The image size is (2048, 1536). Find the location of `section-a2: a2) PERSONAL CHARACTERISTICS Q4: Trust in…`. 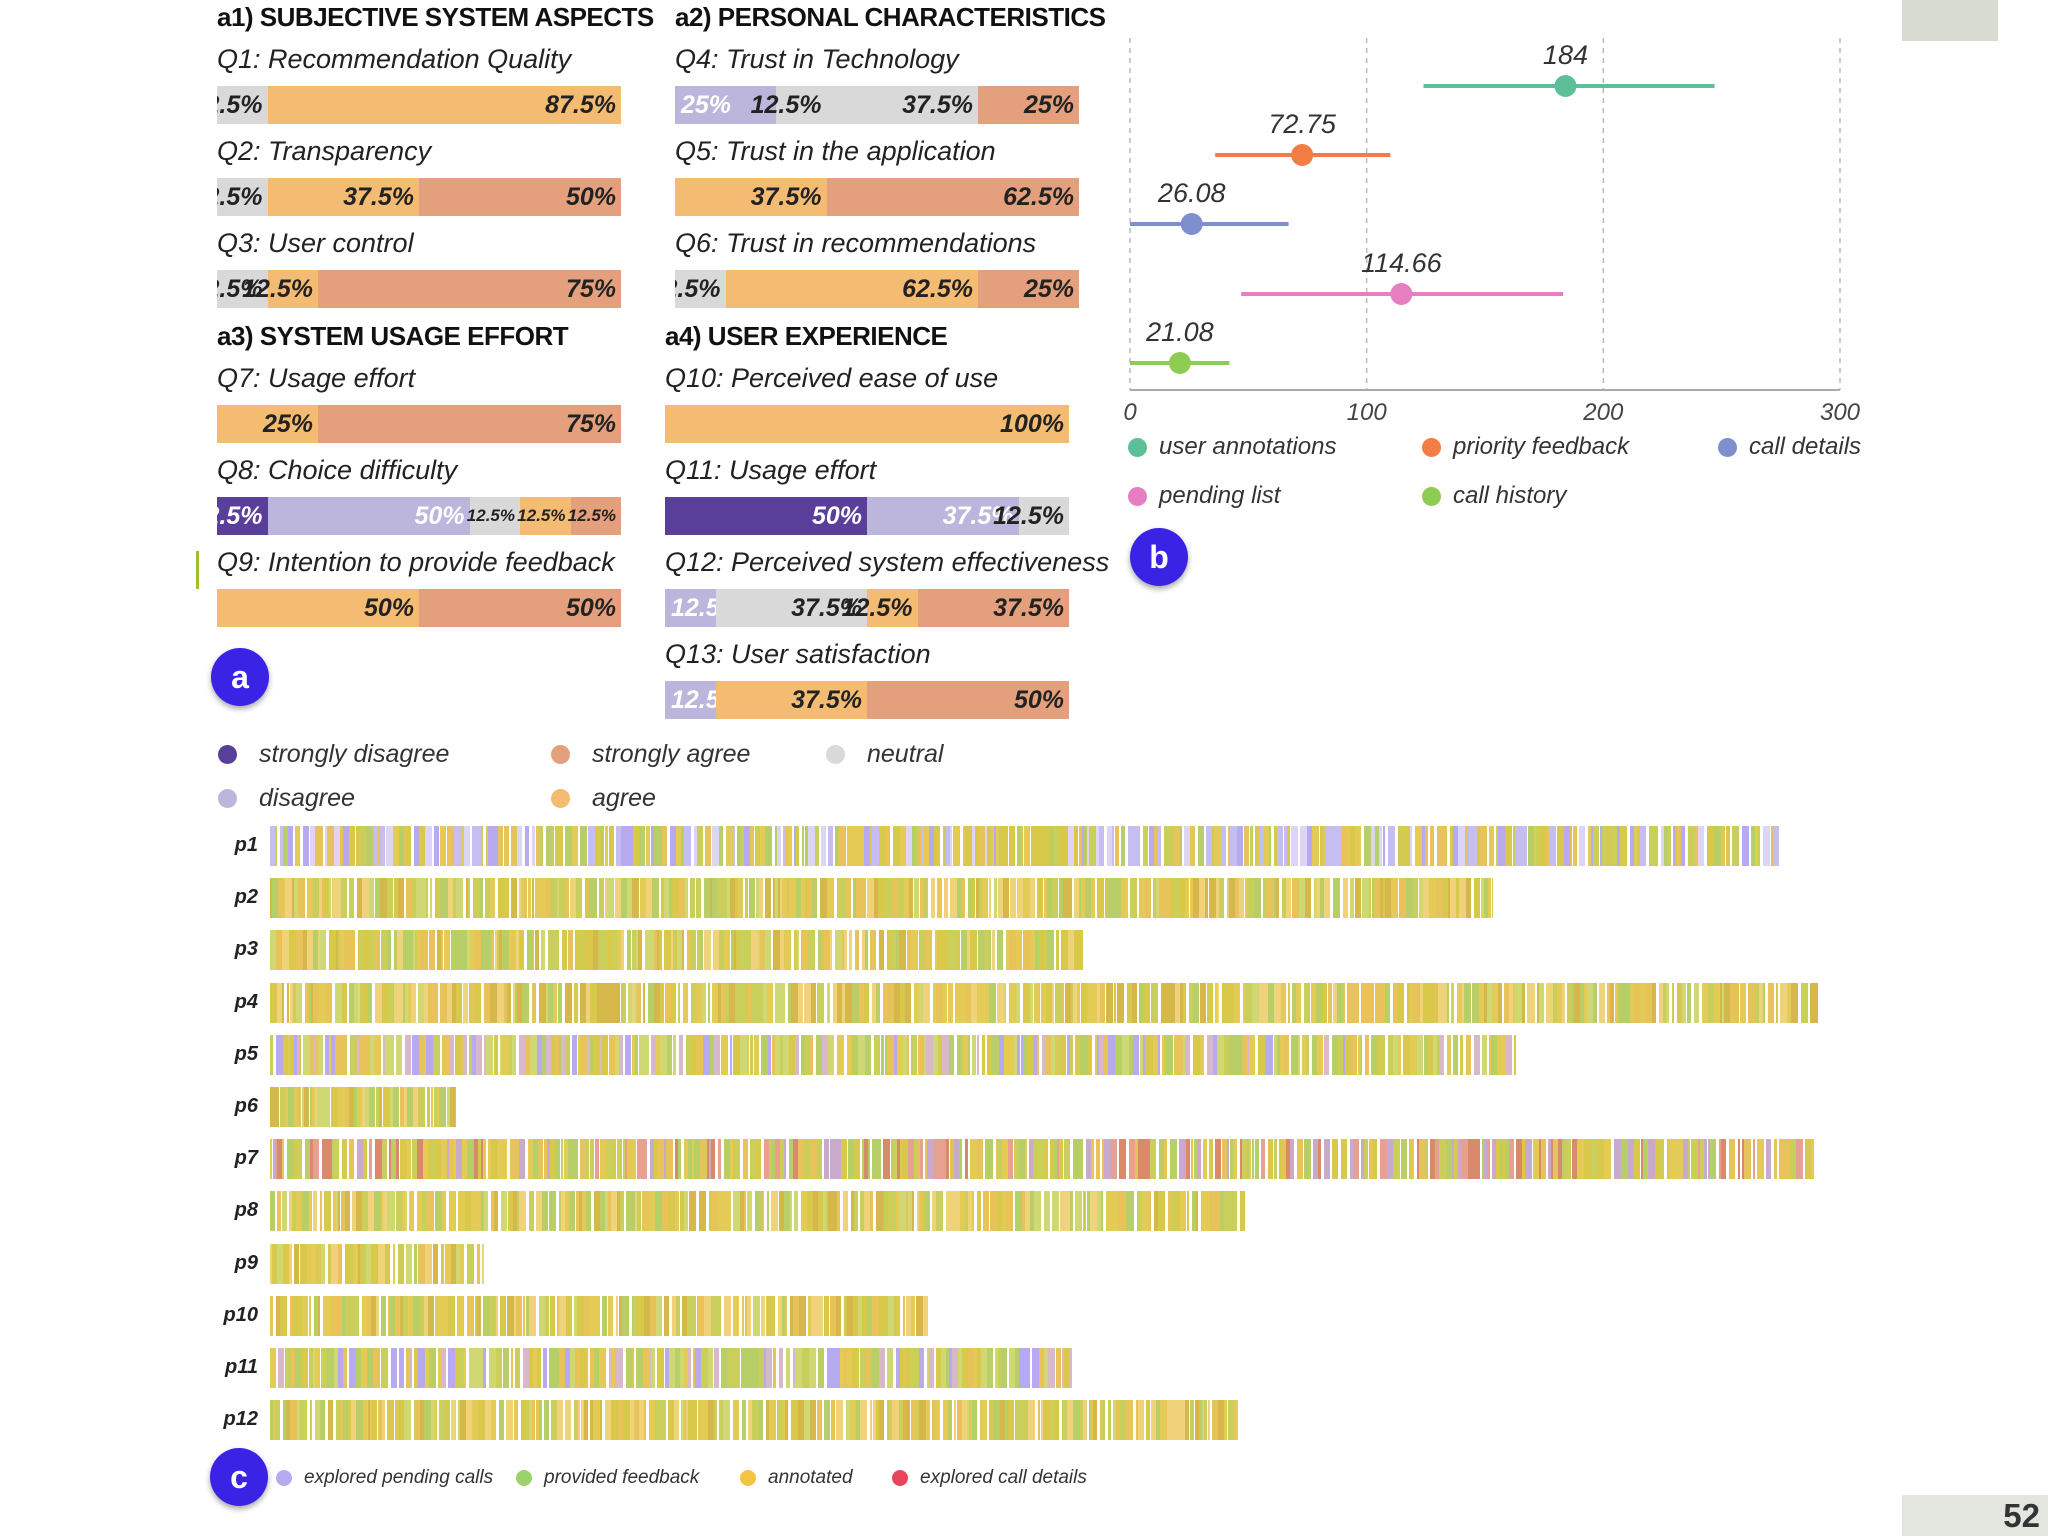

section-a2: a2) PERSONAL CHARACTERISTICS Q4: Trust in… is located at coordinates (890, 155).